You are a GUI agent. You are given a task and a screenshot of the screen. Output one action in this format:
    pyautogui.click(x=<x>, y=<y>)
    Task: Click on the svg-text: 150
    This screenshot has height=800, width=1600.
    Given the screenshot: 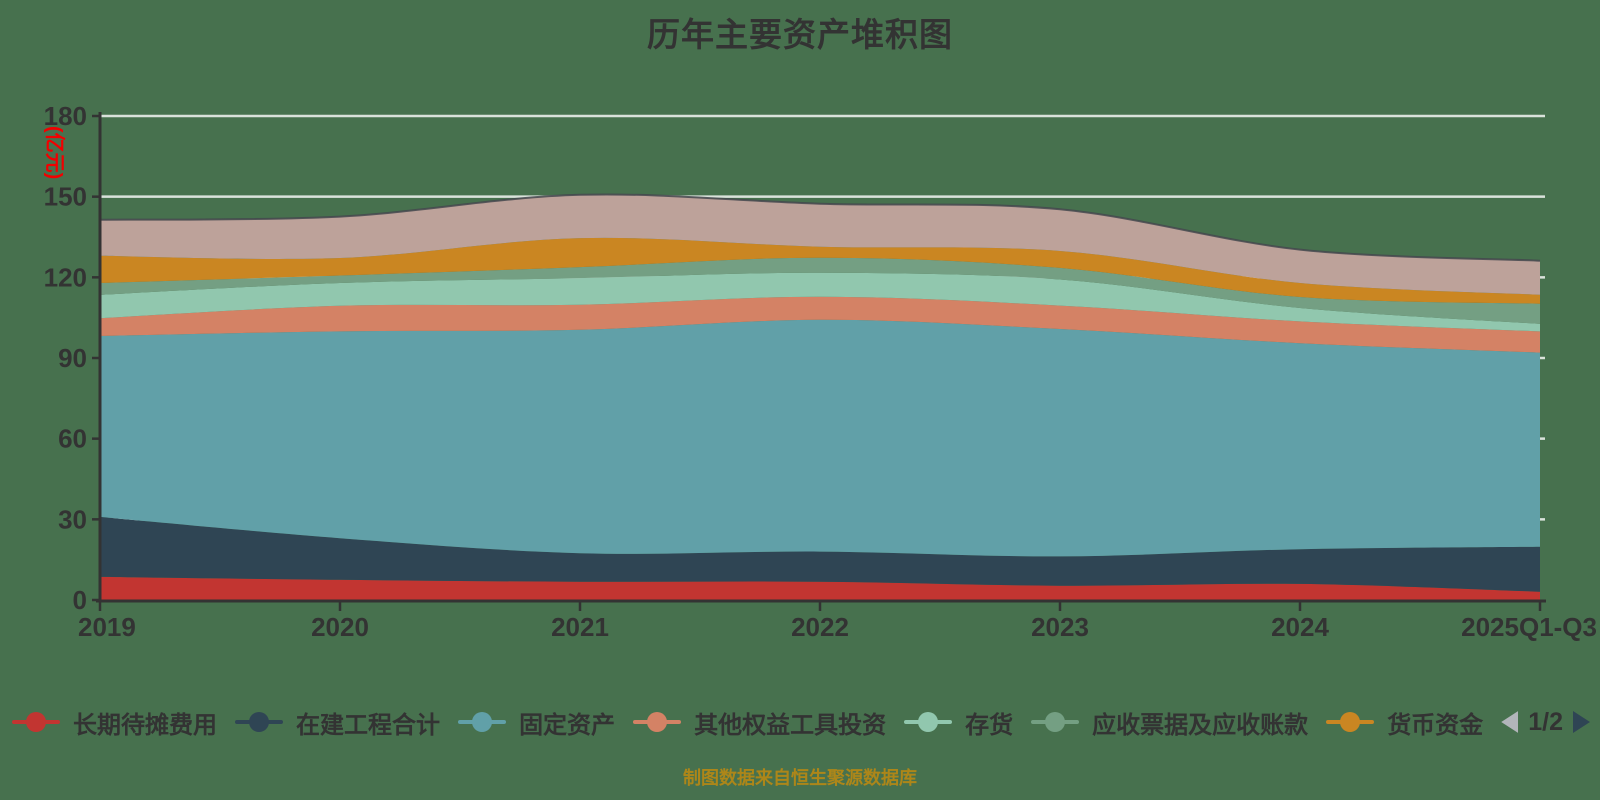 What is the action you would take?
    pyautogui.click(x=65, y=197)
    